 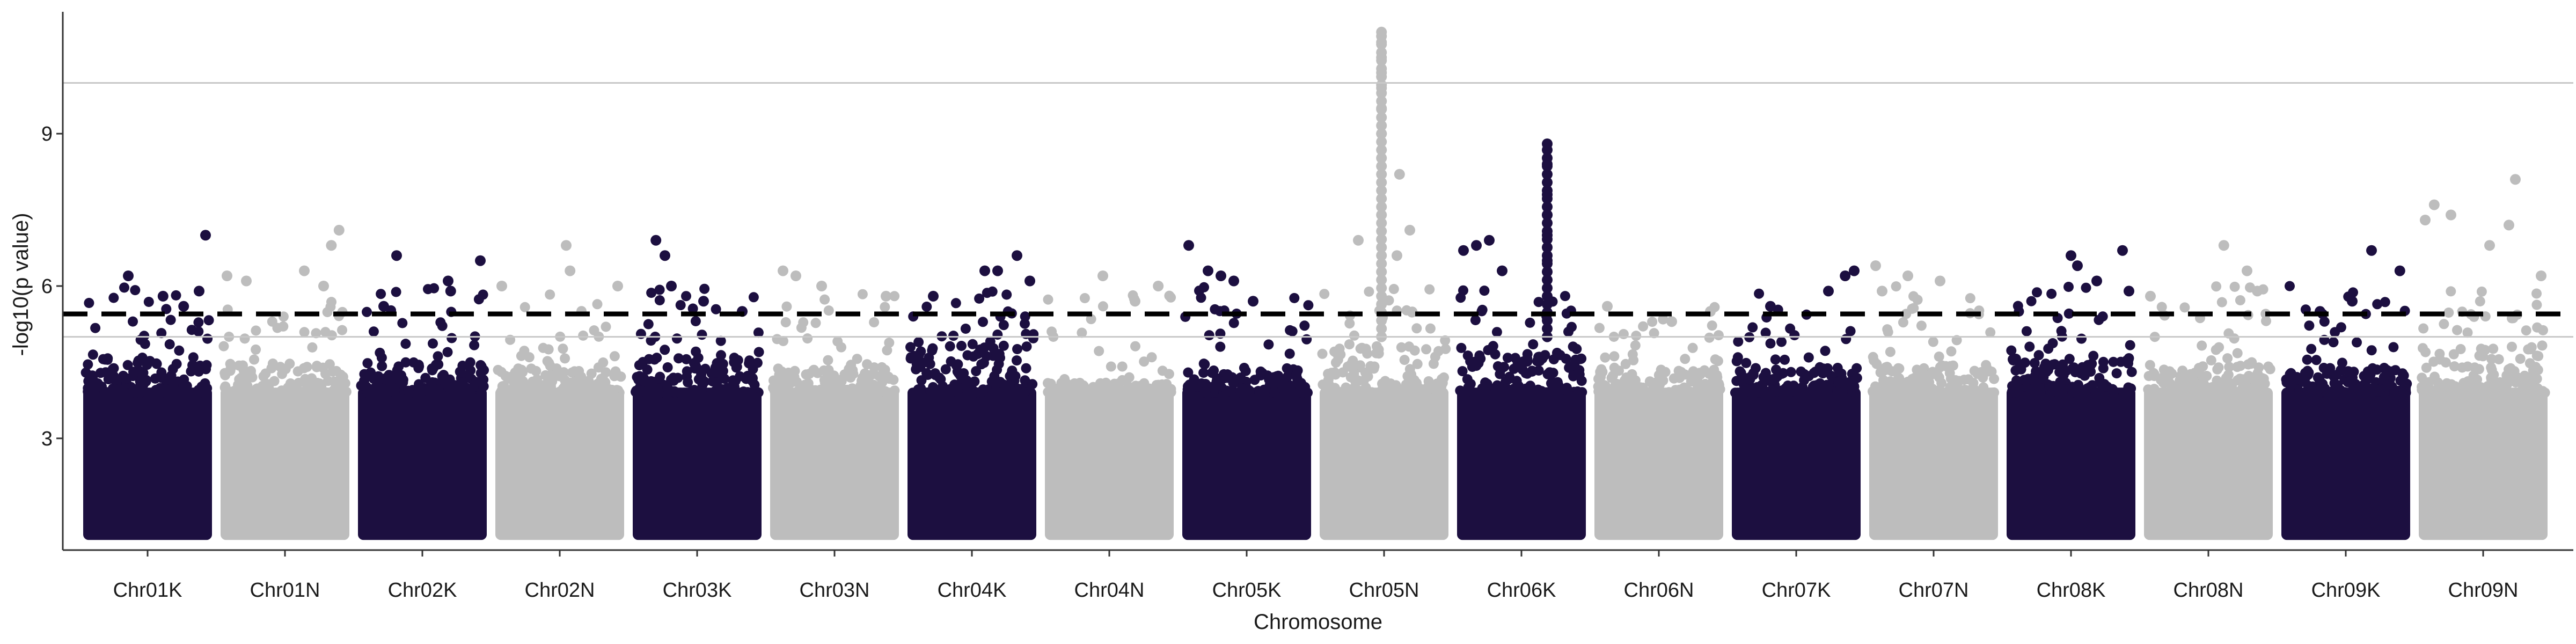 I want to click on x-tick-label: Chr04K, so click(x=972, y=590).